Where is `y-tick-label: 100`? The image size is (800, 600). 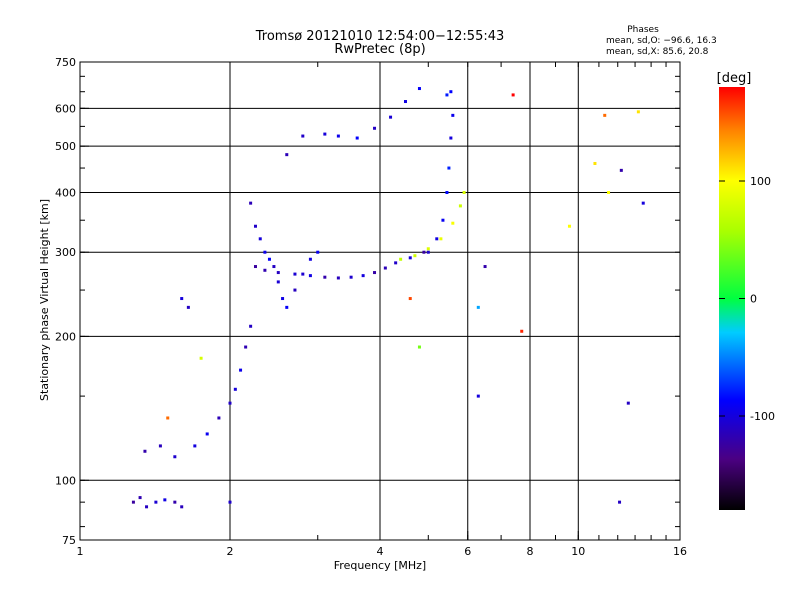
y-tick-label: 100 is located at coordinates (65, 480).